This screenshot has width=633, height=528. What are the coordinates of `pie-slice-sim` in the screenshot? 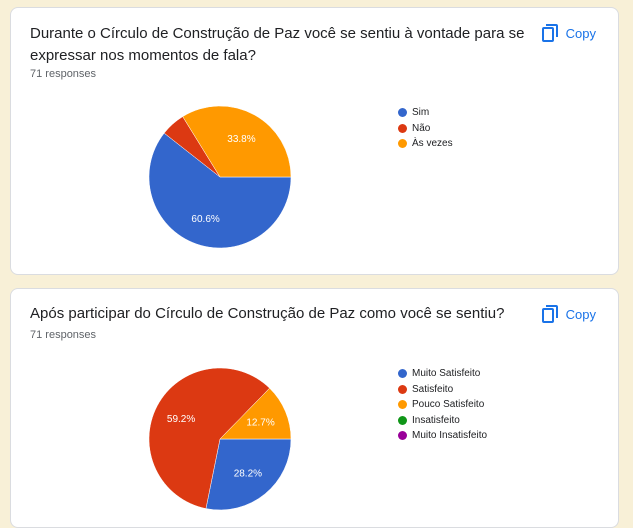 It's located at (220, 190).